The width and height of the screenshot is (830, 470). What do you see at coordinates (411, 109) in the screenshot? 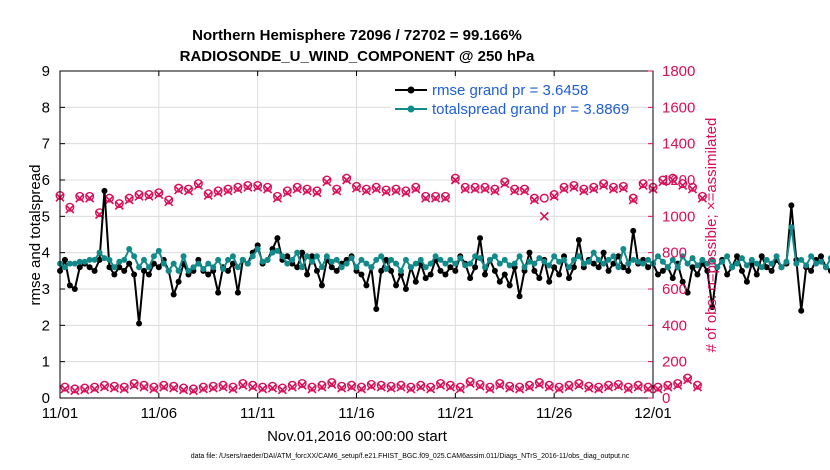
I see `legend-spread-marker` at bounding box center [411, 109].